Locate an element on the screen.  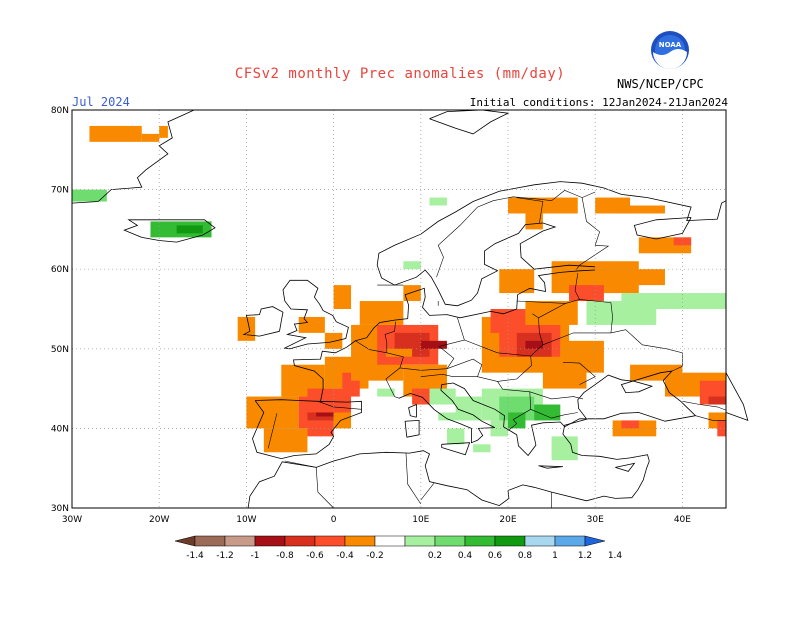
colorbar-label: 0.2 is located at coordinates (435, 556).